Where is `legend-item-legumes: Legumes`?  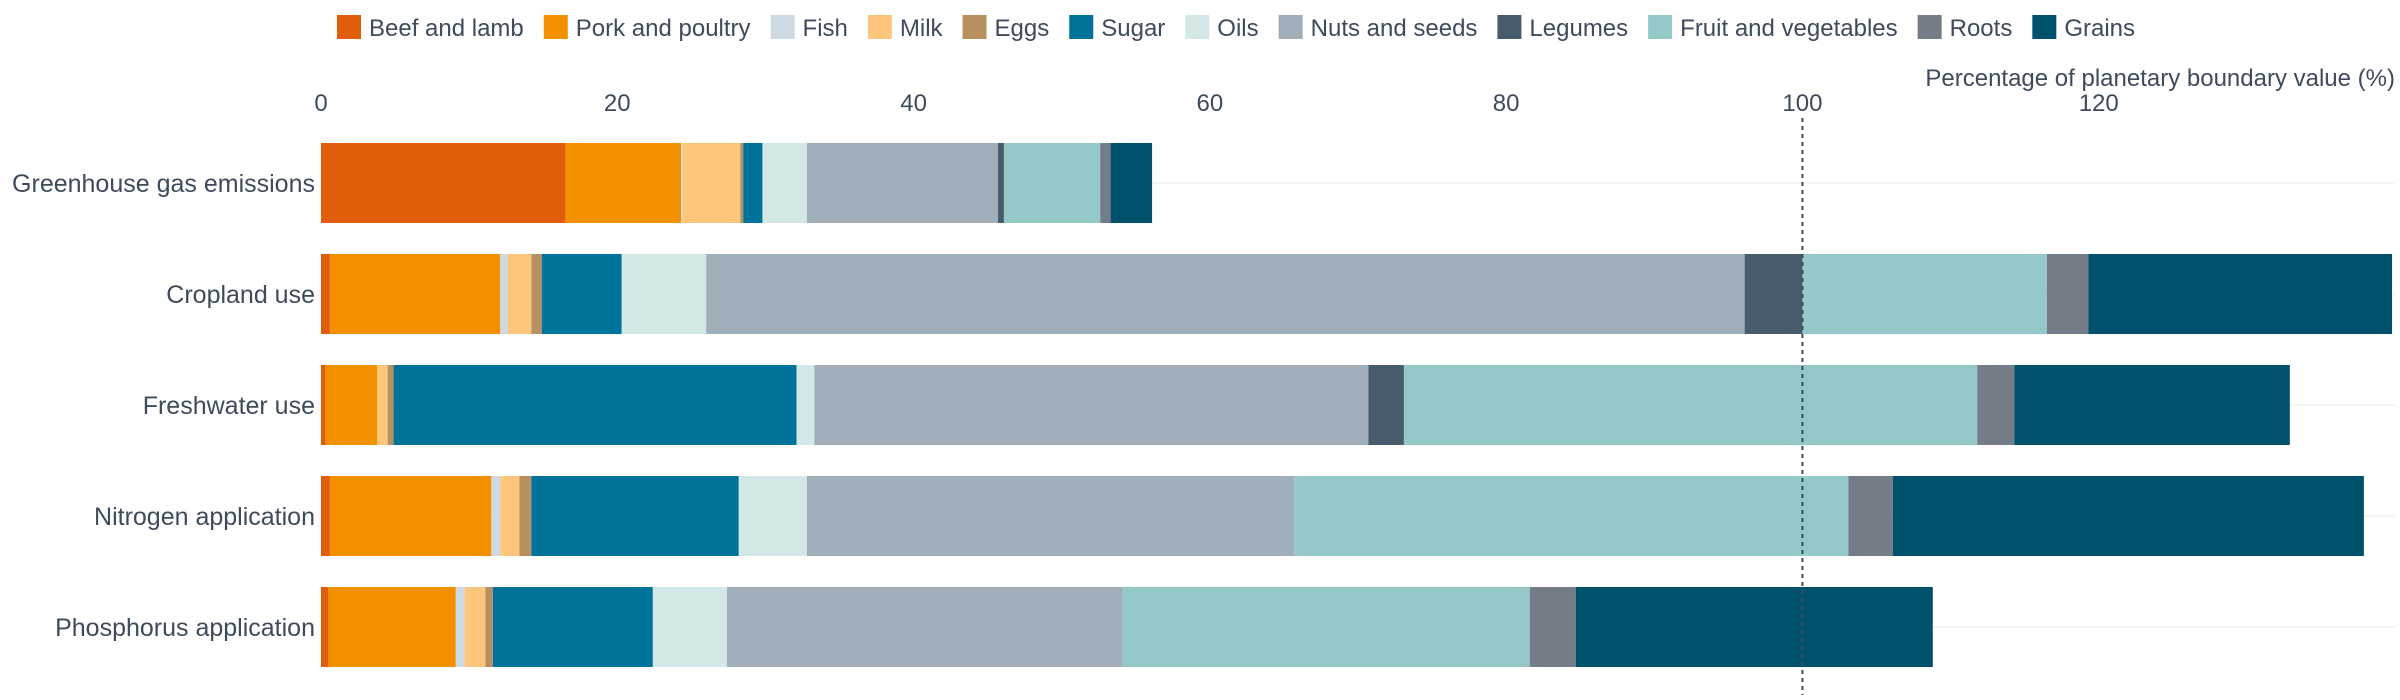 legend-item-legumes: Legumes is located at coordinates (1562, 28).